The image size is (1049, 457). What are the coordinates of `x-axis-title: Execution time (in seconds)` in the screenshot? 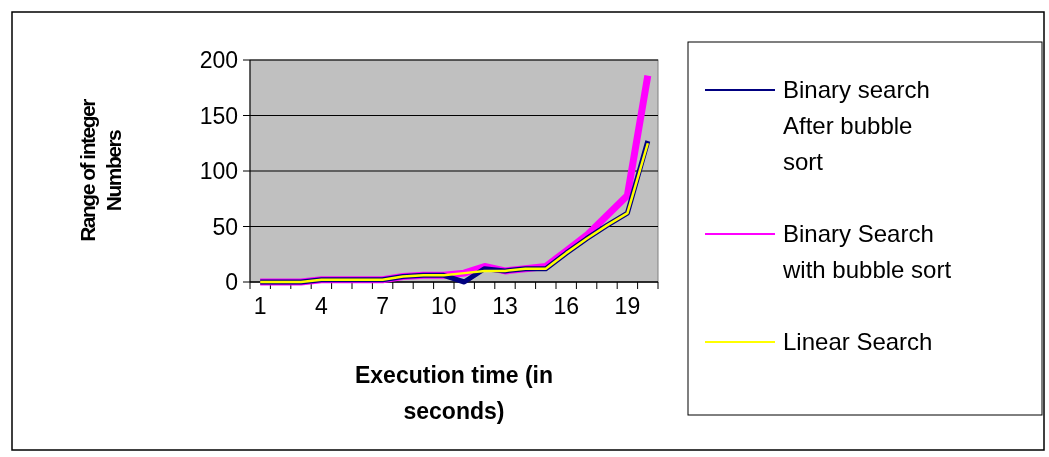 It's located at (454, 393).